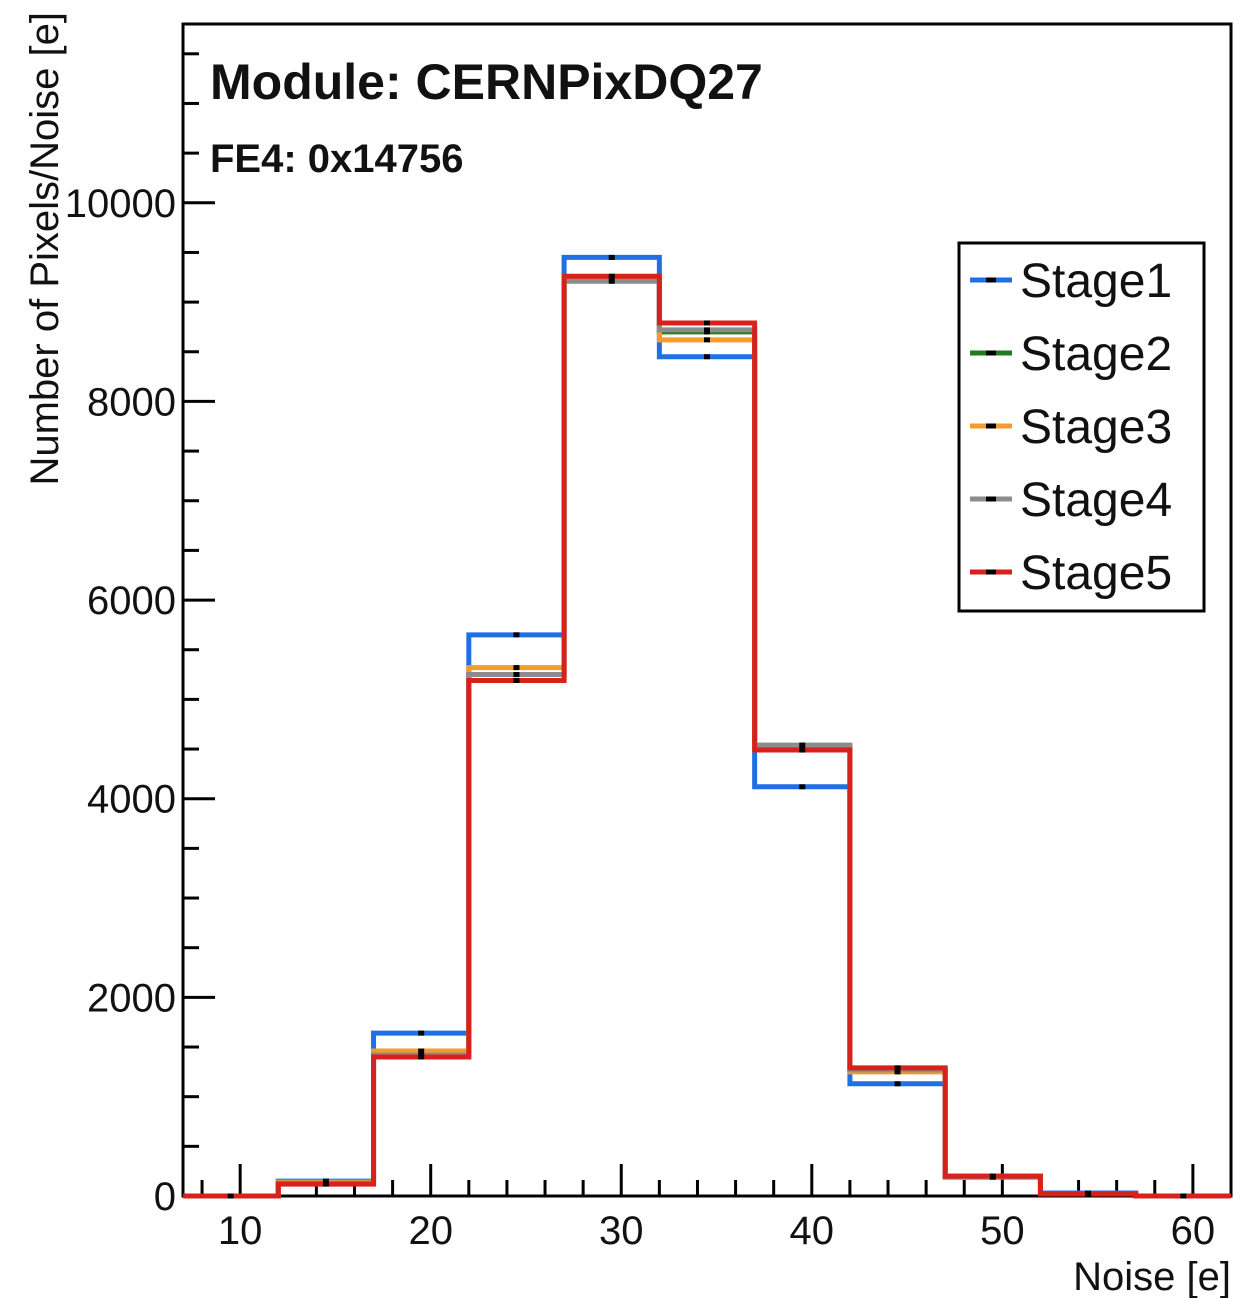 The width and height of the screenshot is (1242, 1298). What do you see at coordinates (240, 1231) in the screenshot?
I see `x-tick-label: 10` at bounding box center [240, 1231].